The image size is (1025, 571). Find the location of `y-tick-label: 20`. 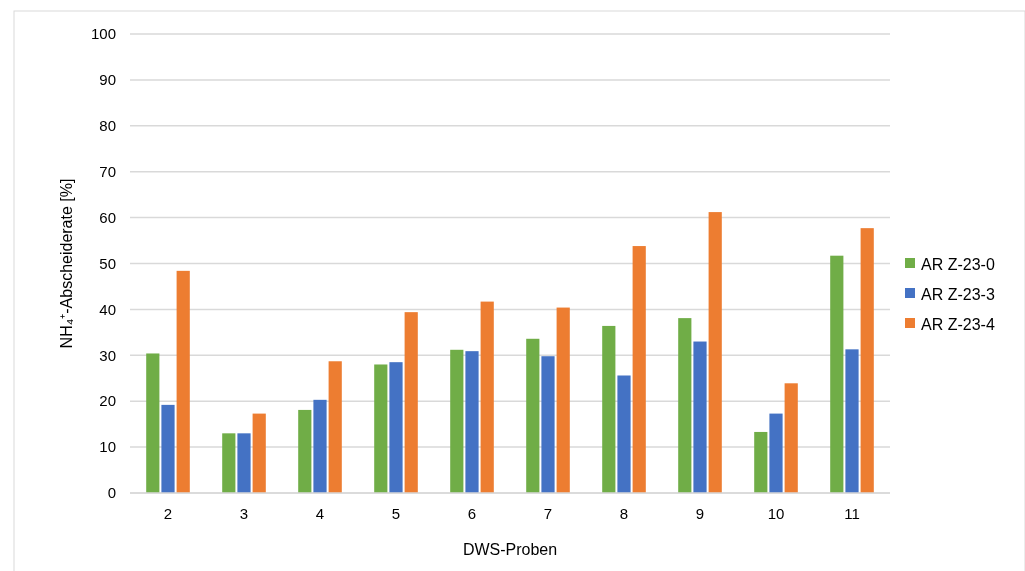

y-tick-label: 20 is located at coordinates (107, 401).